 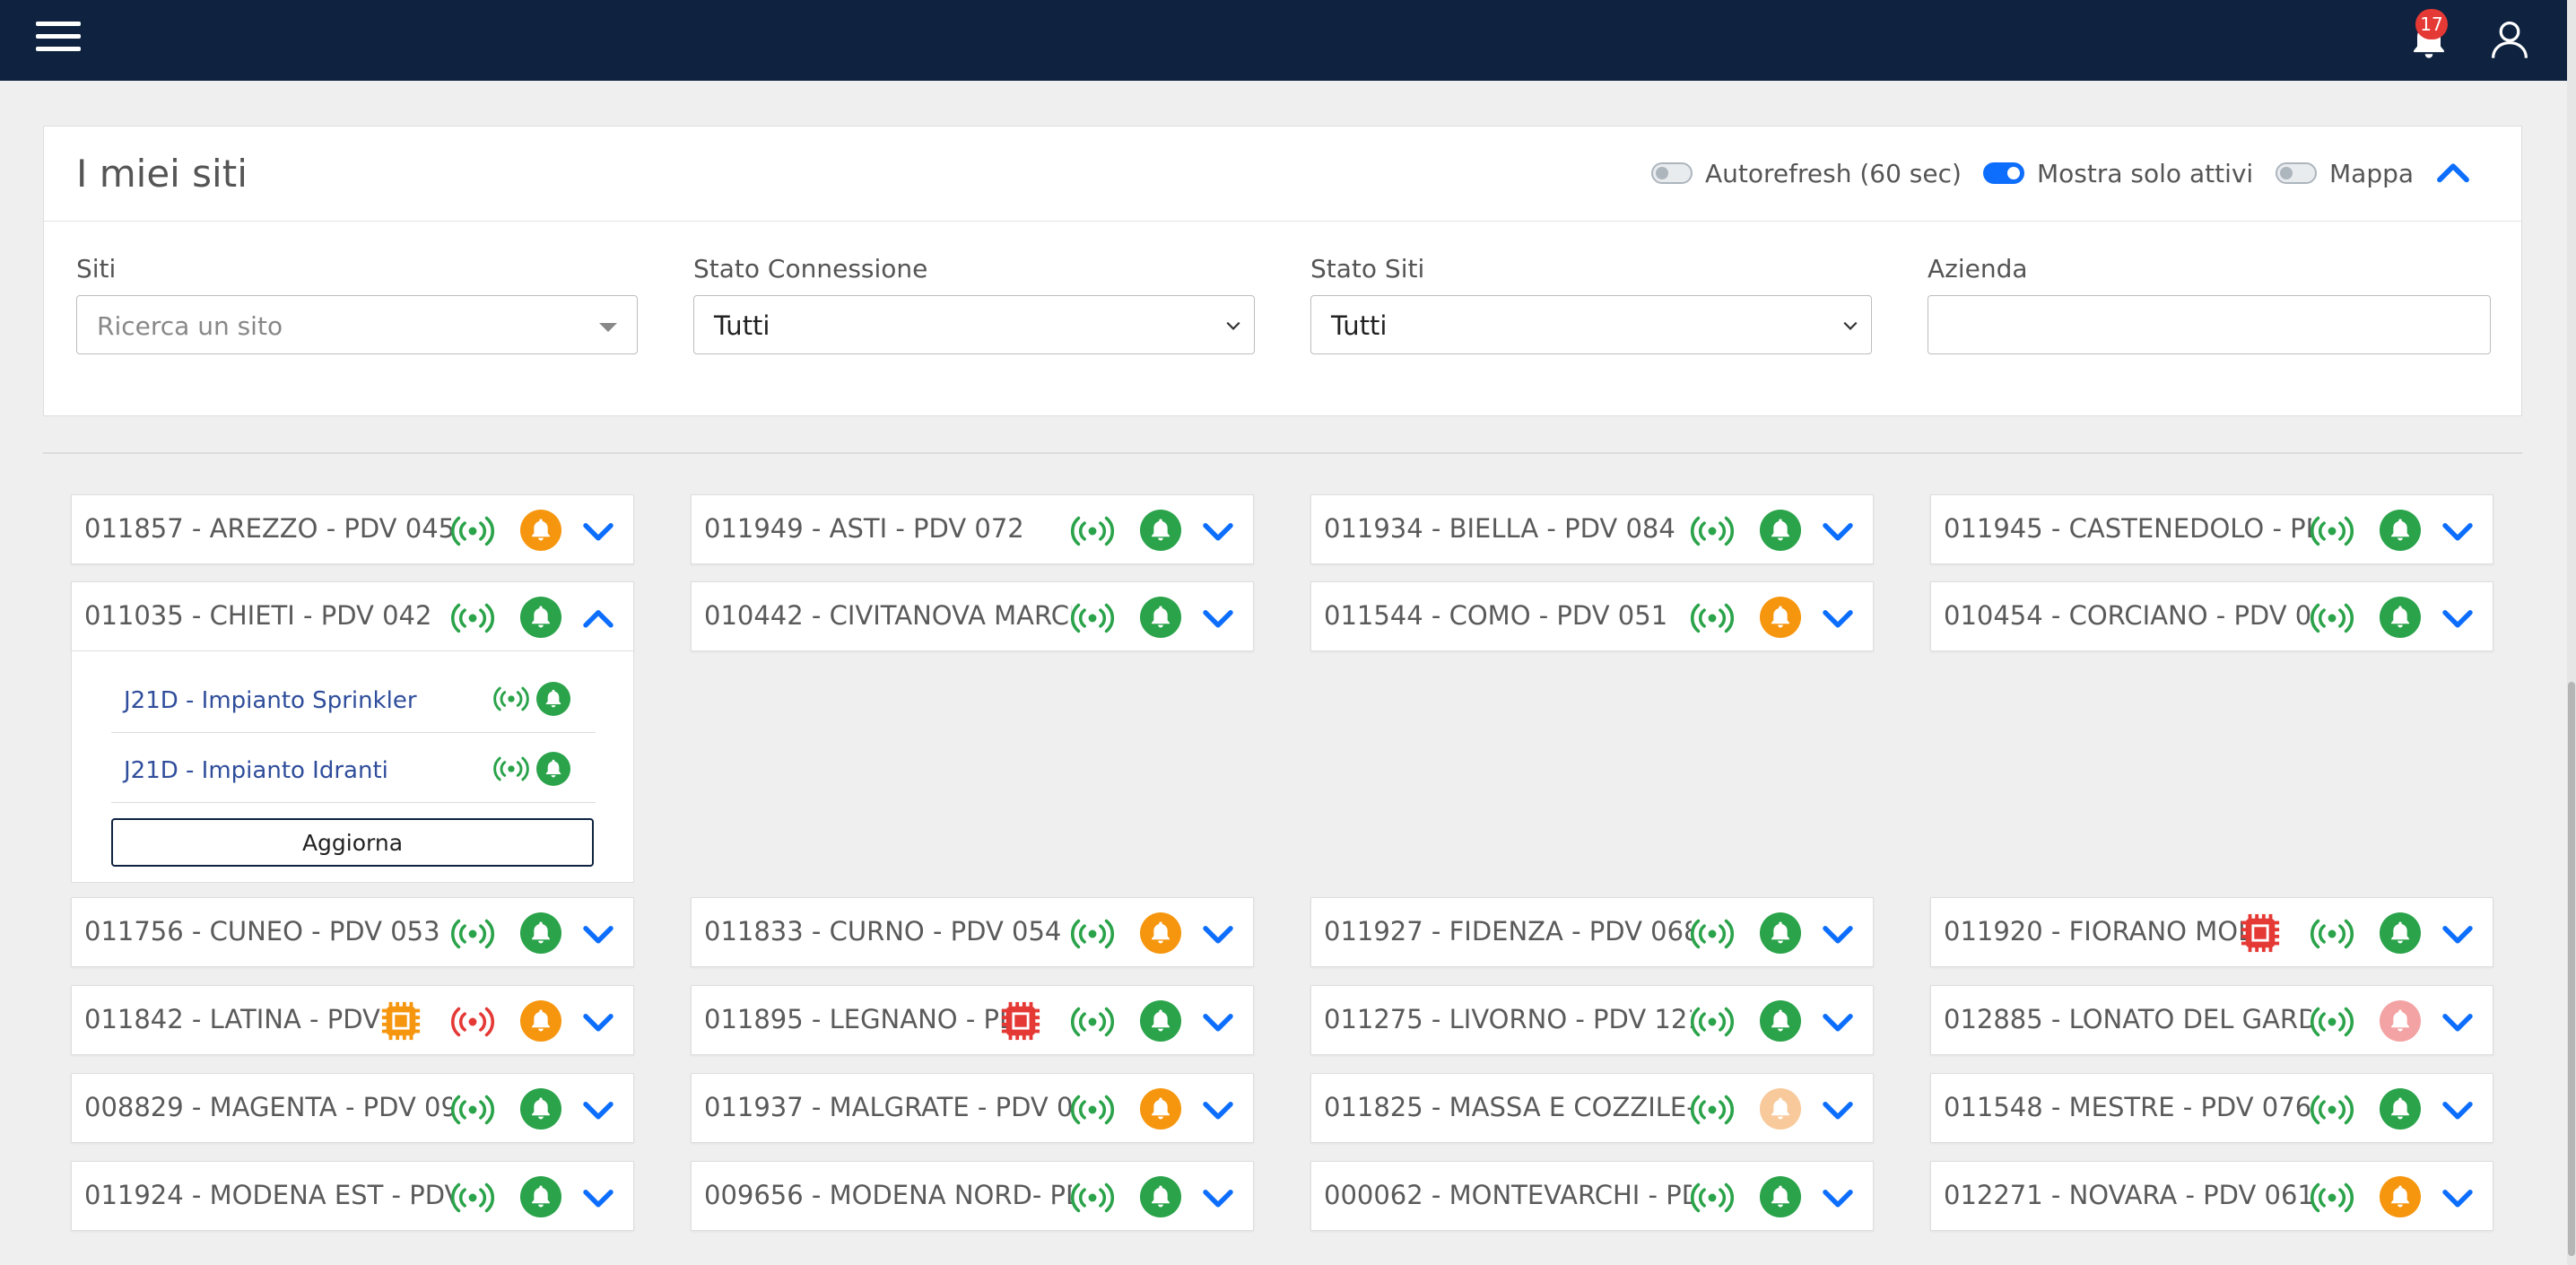 I want to click on site-card: 000062 - MONTEVARCHI - PD, so click(x=1592, y=1196).